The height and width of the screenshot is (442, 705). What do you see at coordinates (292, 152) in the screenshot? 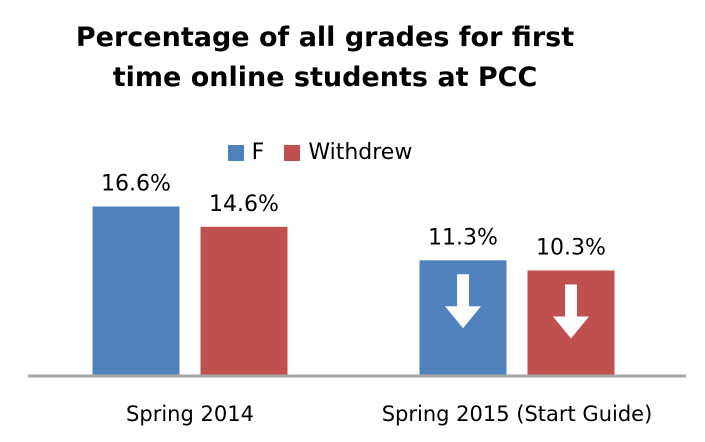
I see `legend-swatch-withdrew` at bounding box center [292, 152].